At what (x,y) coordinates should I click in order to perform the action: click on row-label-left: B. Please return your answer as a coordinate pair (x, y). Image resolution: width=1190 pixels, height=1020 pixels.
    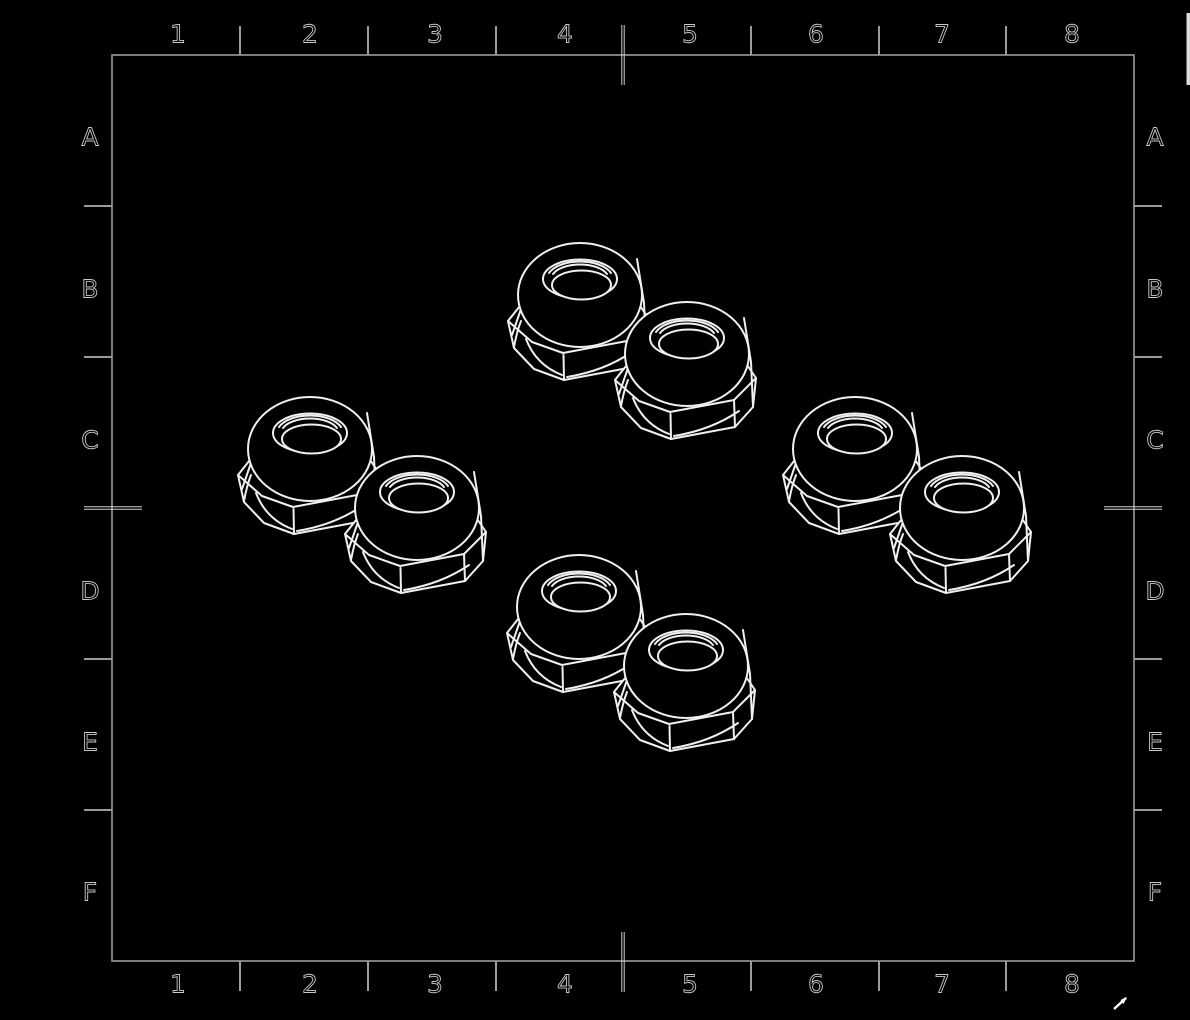
    Looking at the image, I should click on (89, 289).